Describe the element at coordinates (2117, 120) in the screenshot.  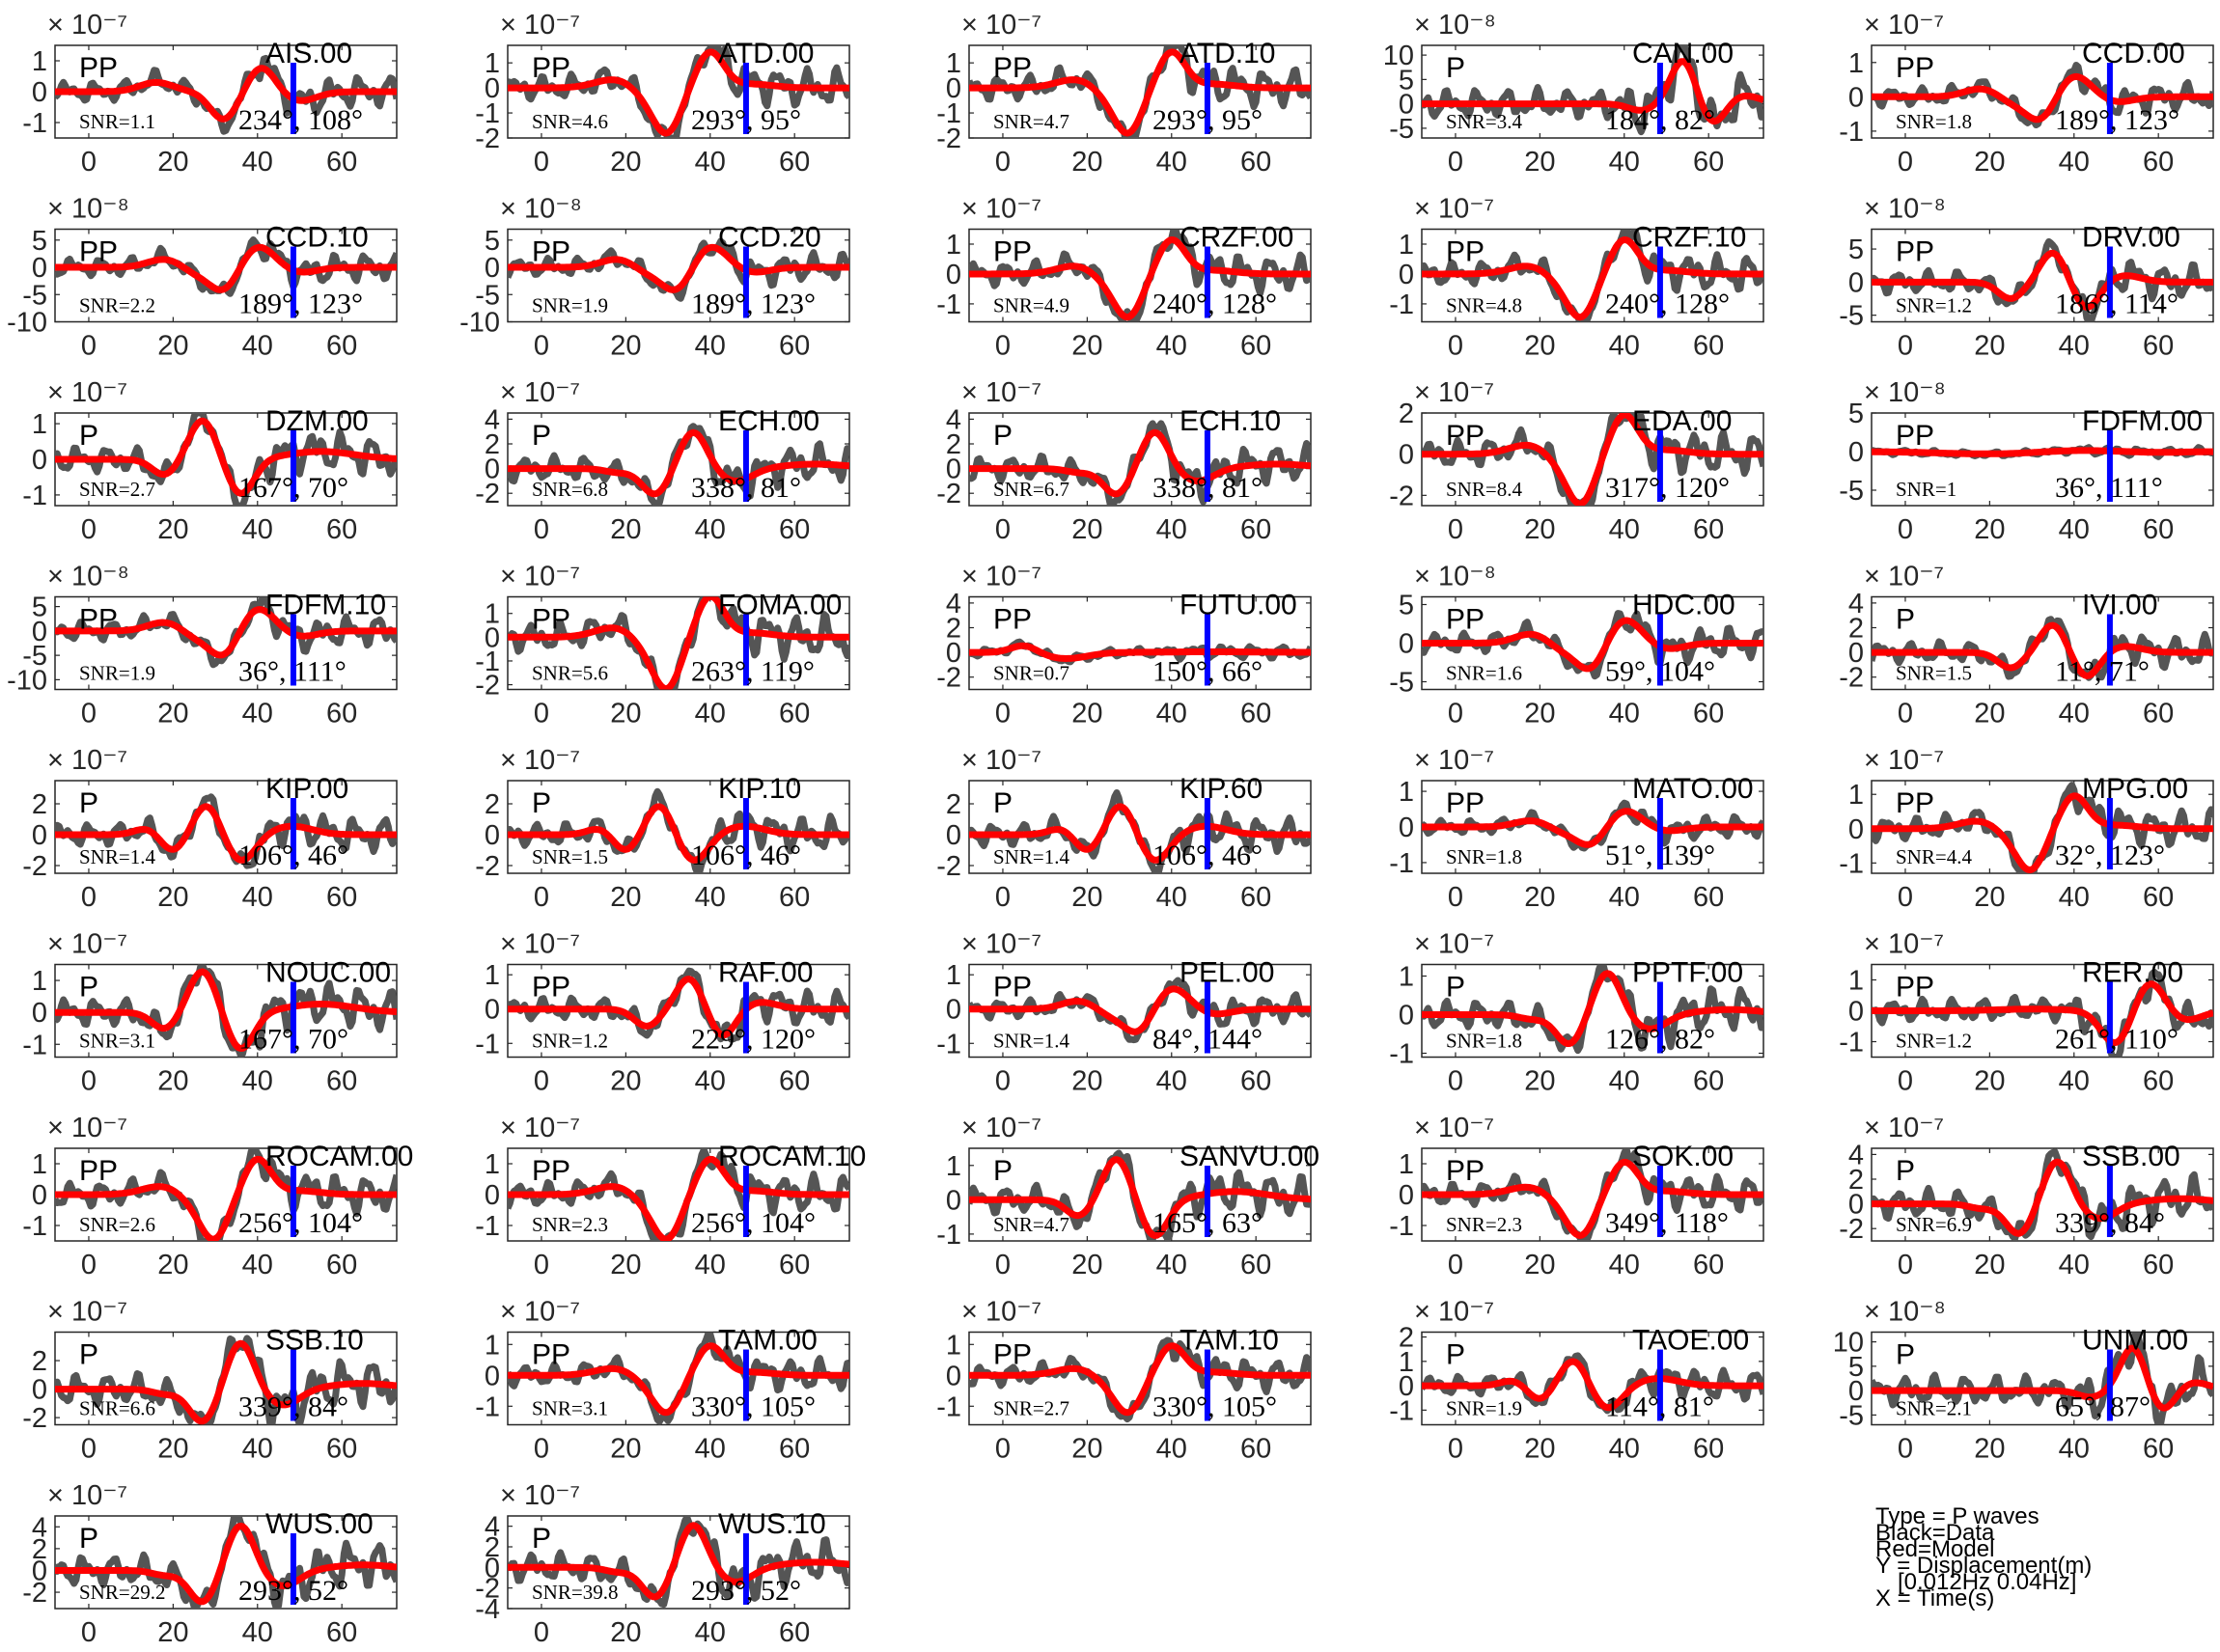
I see `azimuth-label: 189°, 123°` at that location.